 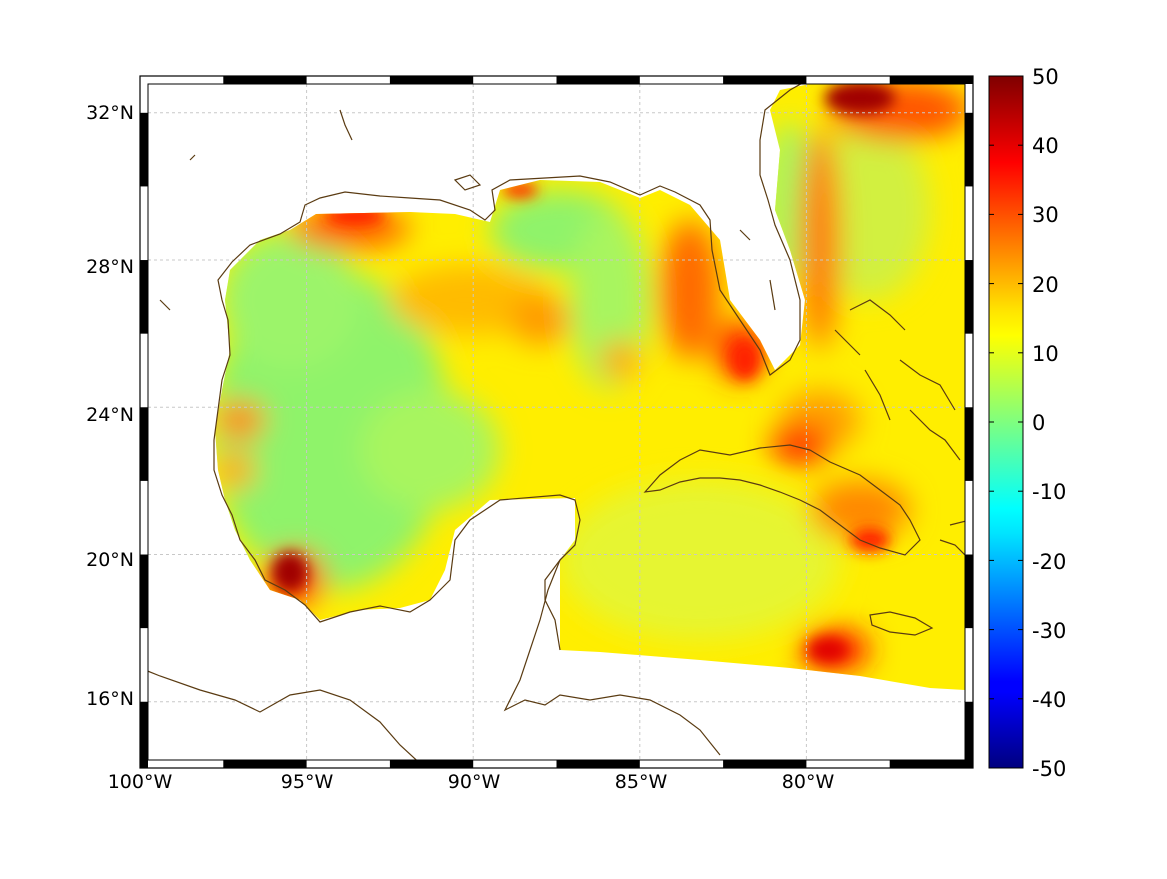 What do you see at coordinates (307, 782) in the screenshot?
I see `lon-tick-label: 95°W` at bounding box center [307, 782].